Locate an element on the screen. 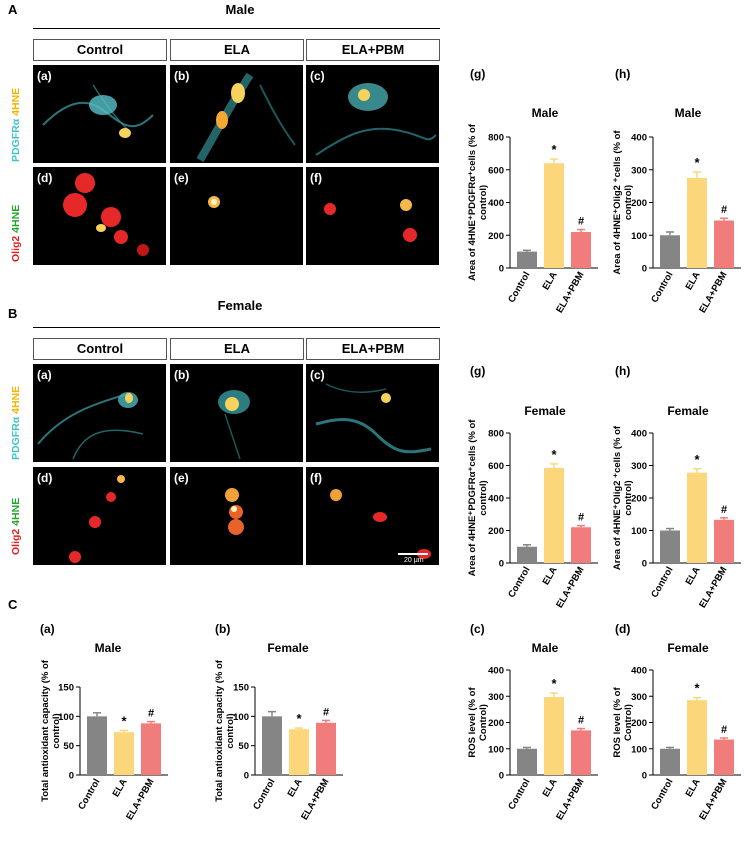 The height and width of the screenshot is (851, 750). panel-label: (b) is located at coordinates (182, 76).